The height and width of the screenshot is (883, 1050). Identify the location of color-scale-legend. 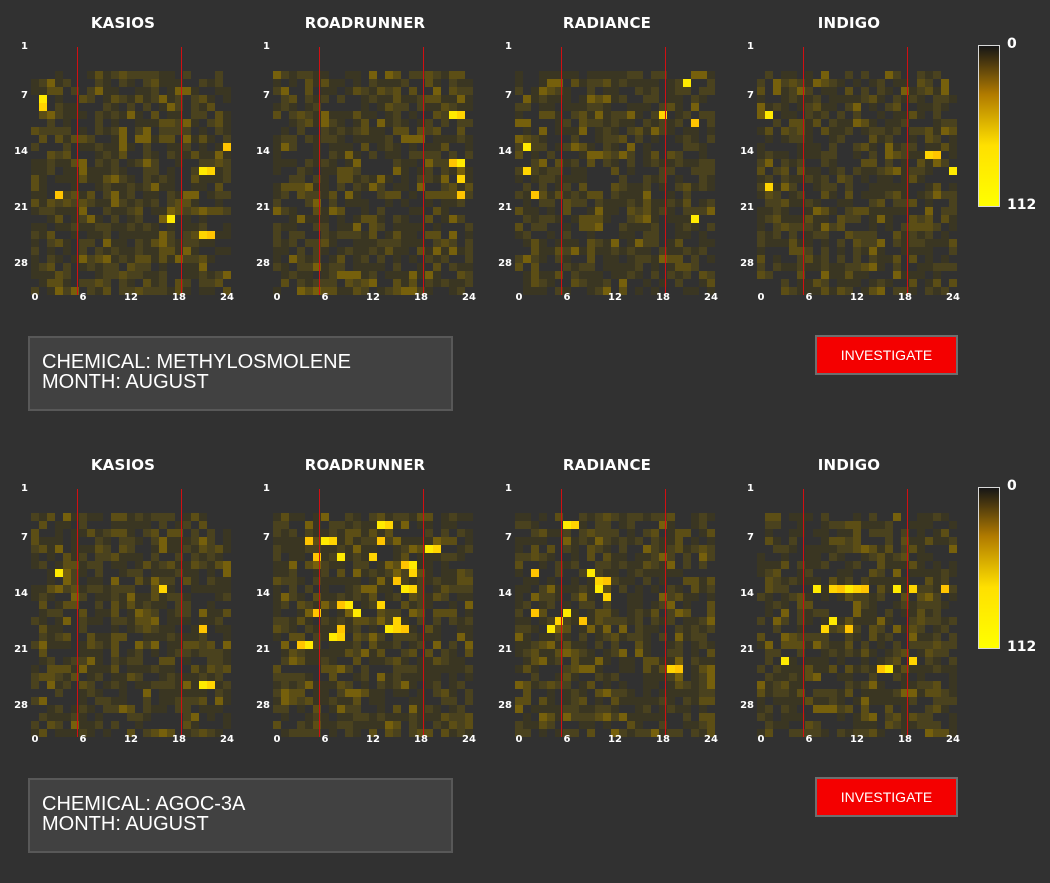
(989, 126).